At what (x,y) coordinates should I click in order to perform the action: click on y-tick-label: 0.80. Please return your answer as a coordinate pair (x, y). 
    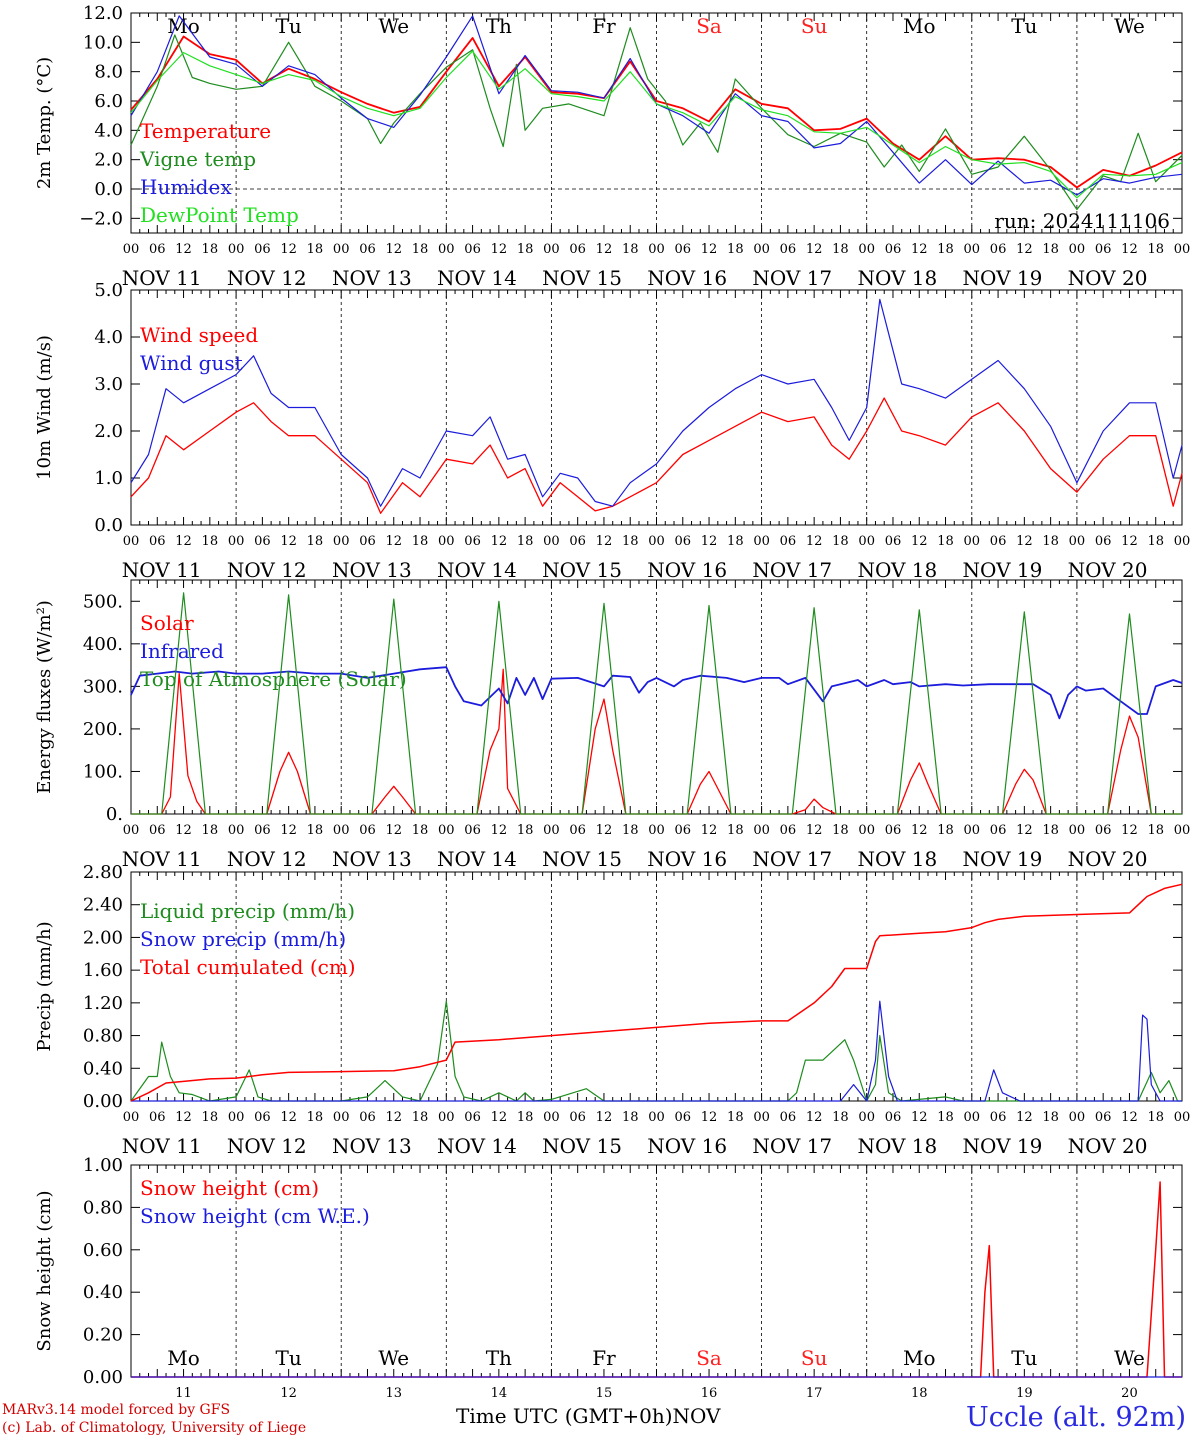
    Looking at the image, I should click on (103, 1036).